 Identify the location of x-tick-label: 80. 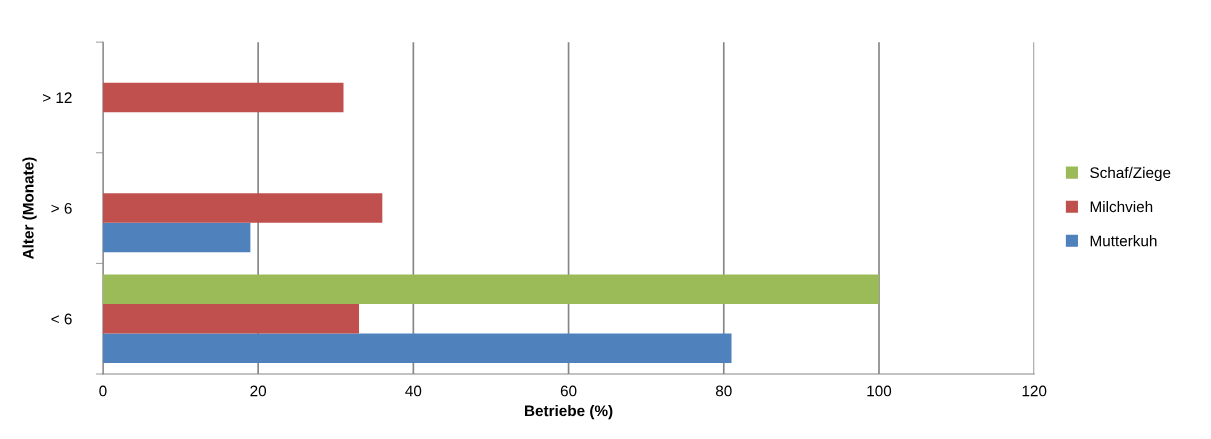
(723, 391).